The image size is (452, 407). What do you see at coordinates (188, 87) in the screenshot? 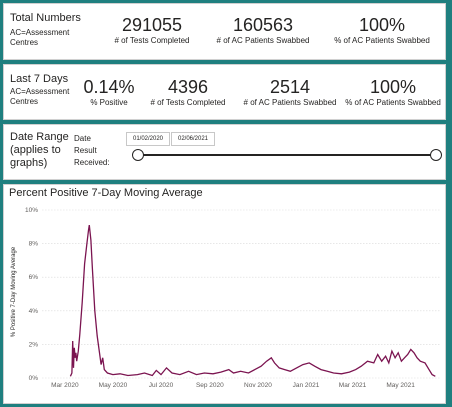
I see `kpi-value: 4396` at bounding box center [188, 87].